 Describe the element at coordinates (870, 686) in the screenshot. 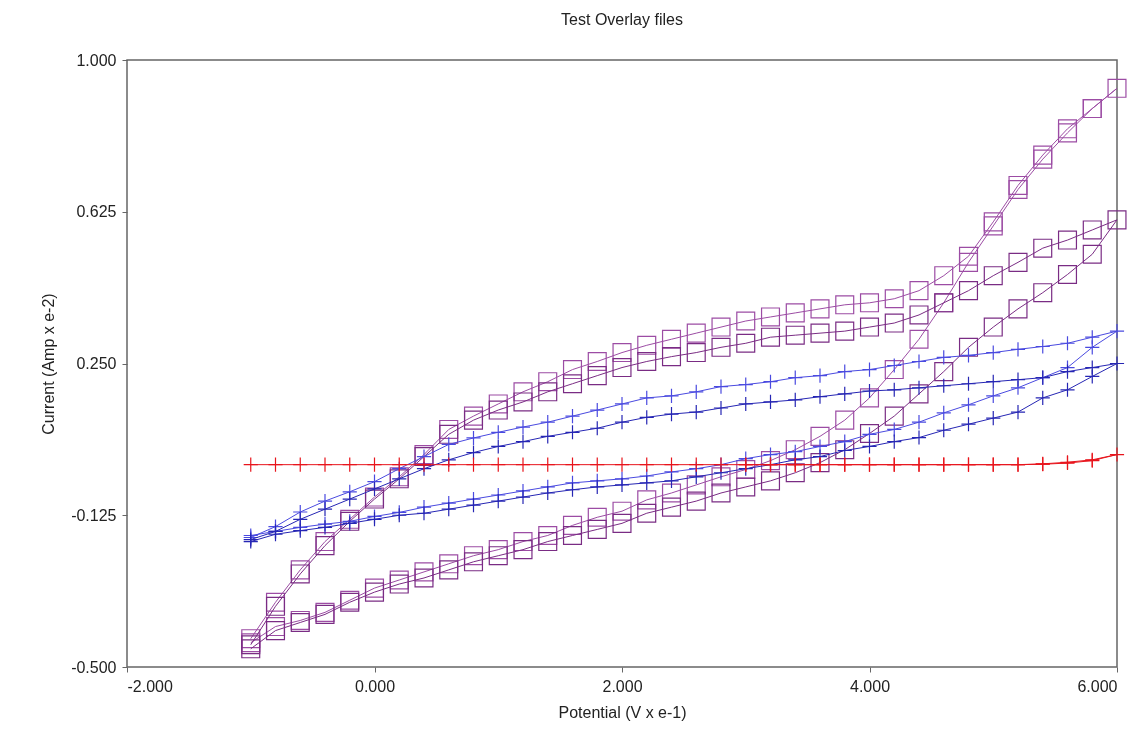

I see `x-tick-label: 4.000` at that location.